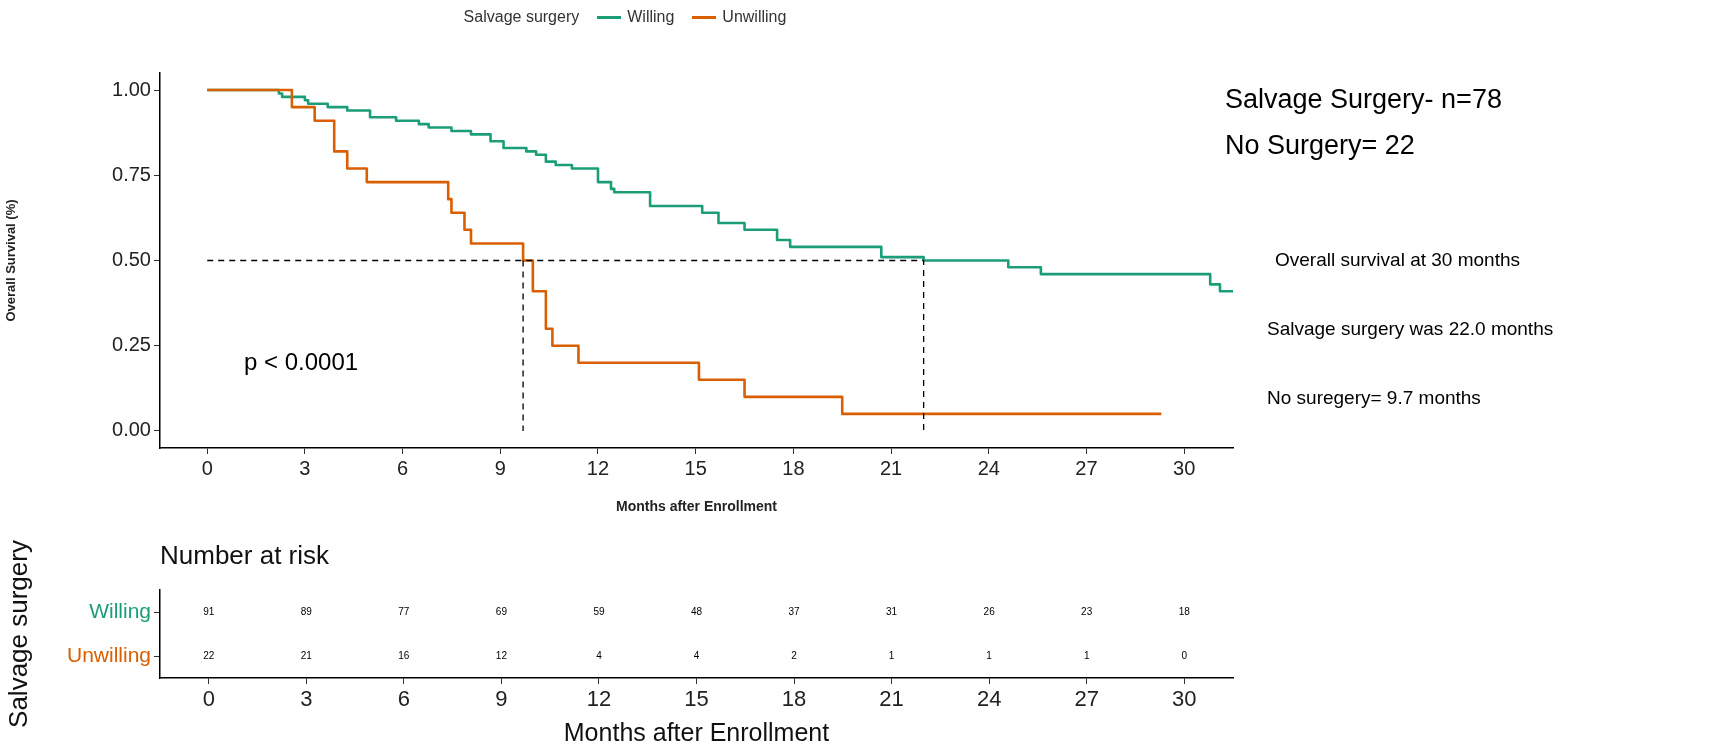 This screenshot has width=1723, height=753. I want to click on data-label: 22, so click(209, 655).